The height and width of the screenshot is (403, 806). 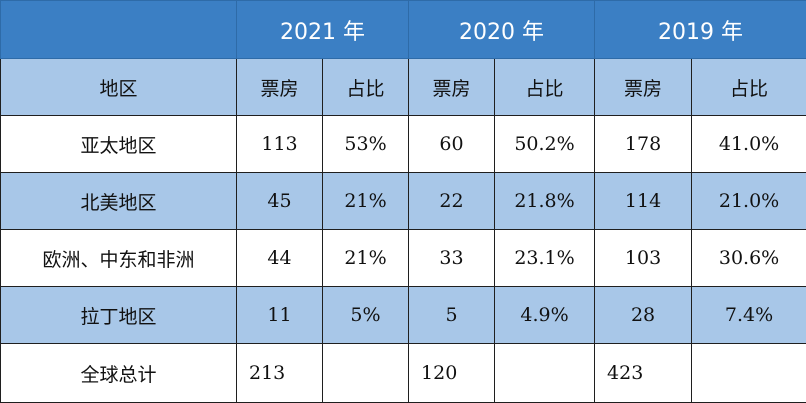 What do you see at coordinates (279, 373) in the screenshot?
I see `total-box-office-2021-cell: 213` at bounding box center [279, 373].